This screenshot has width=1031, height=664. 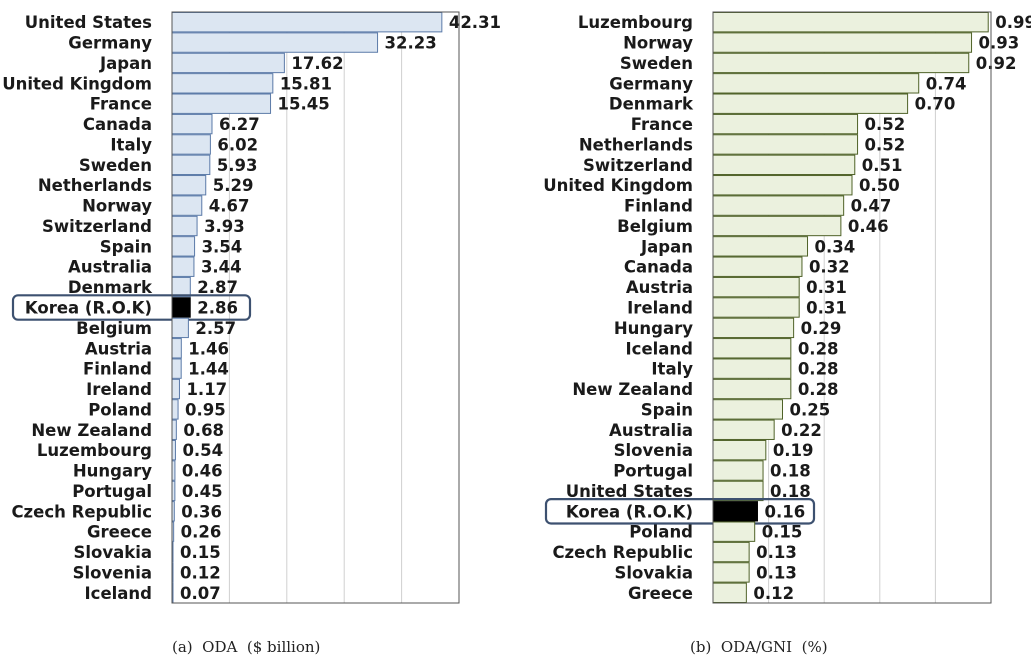 I want to click on value-label-germany: 32.23, so click(x=411, y=43).